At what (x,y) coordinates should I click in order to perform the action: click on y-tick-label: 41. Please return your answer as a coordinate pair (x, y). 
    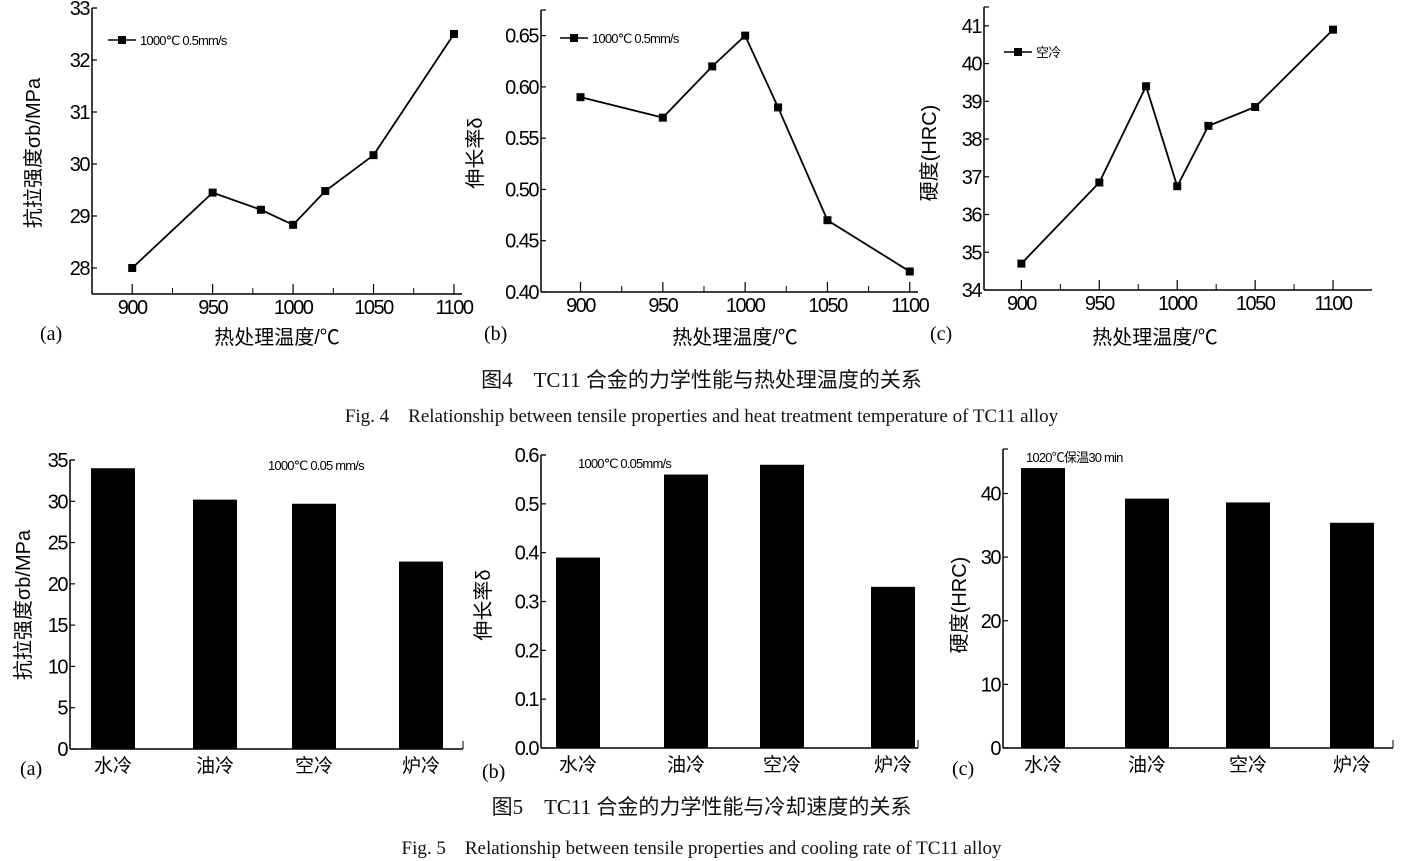
    Looking at the image, I should click on (972, 27).